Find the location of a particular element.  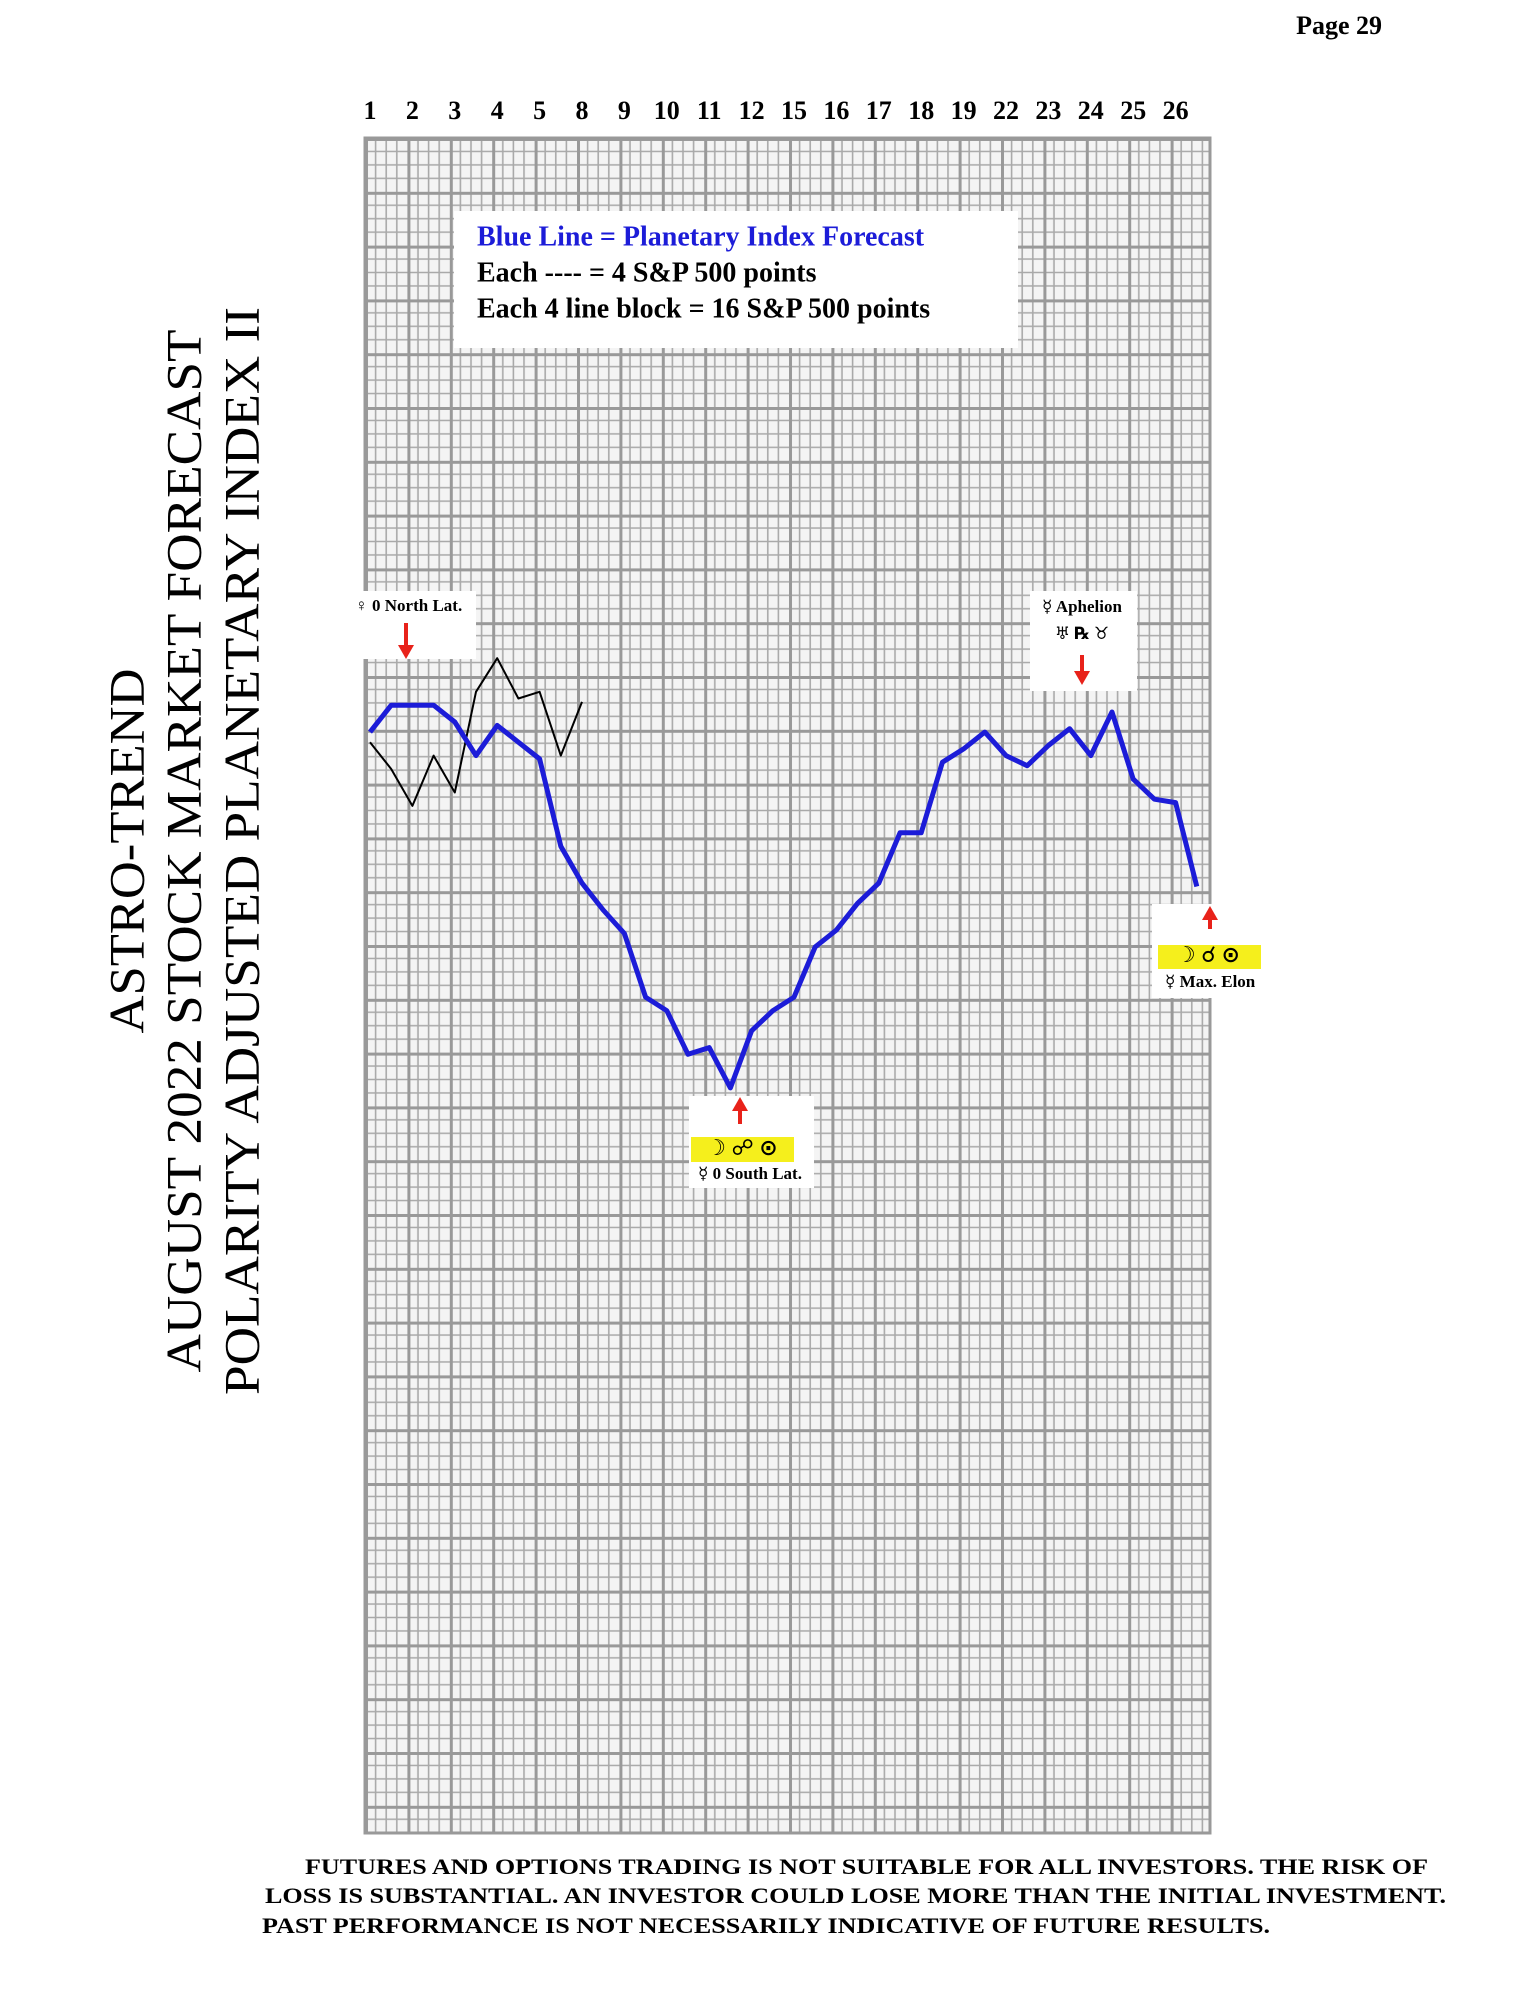

title-line: POLARITY ADJUSTED PLANETARY INDEX II is located at coordinates (241, 851).